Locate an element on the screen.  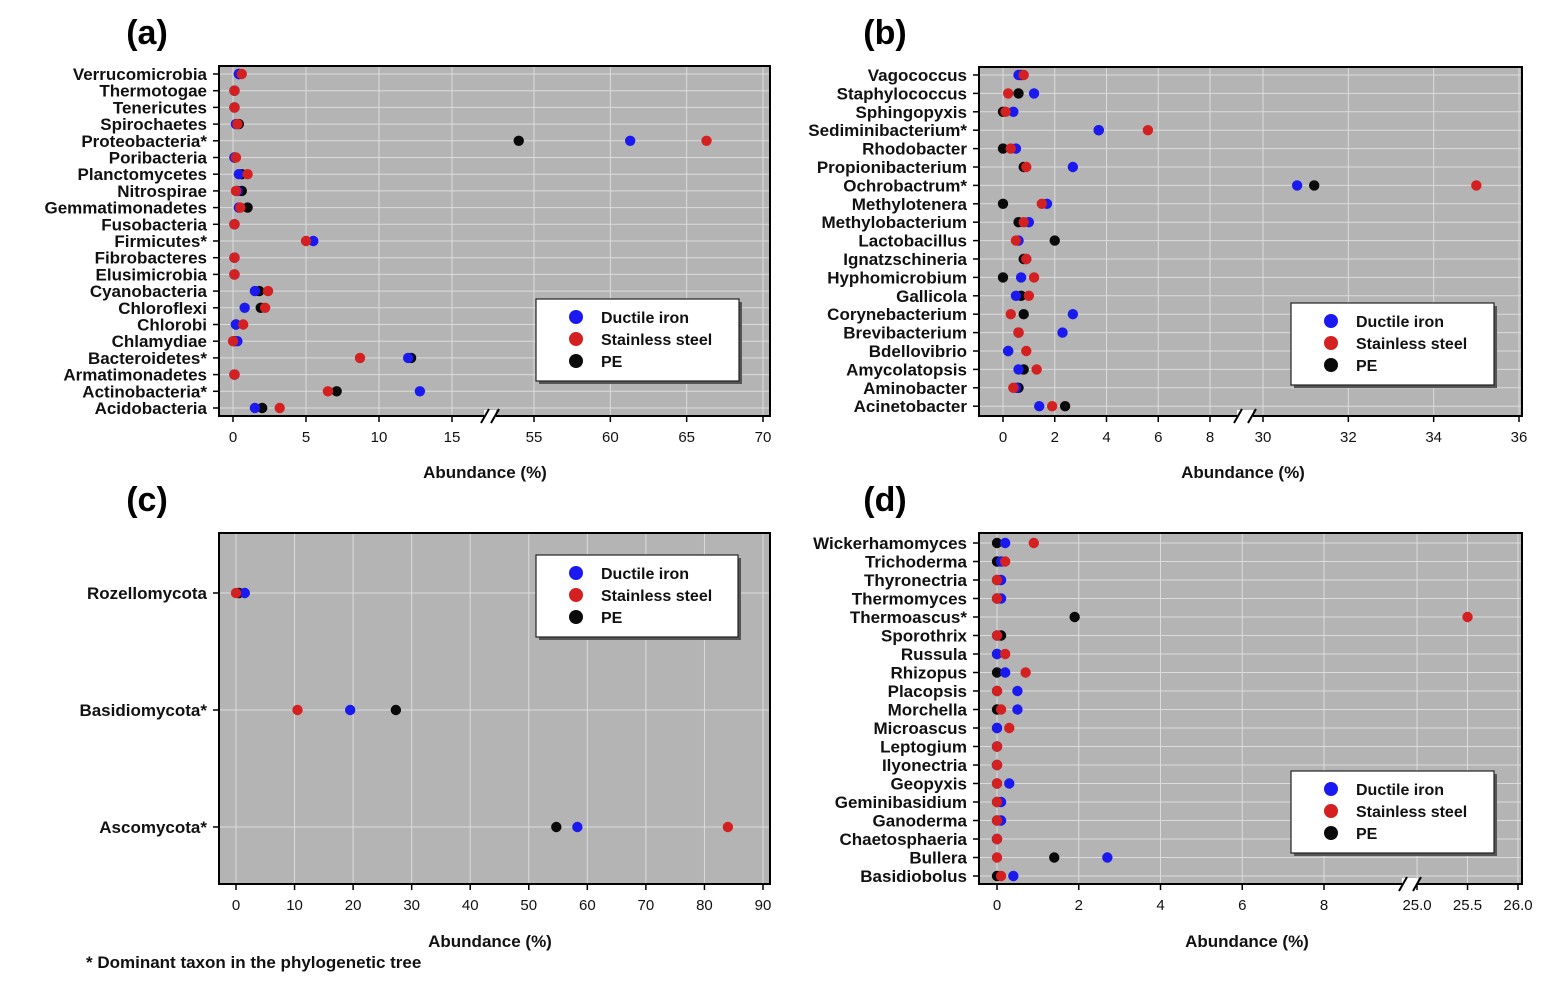
panel-c-point-pe is located at coordinates (396, 710).